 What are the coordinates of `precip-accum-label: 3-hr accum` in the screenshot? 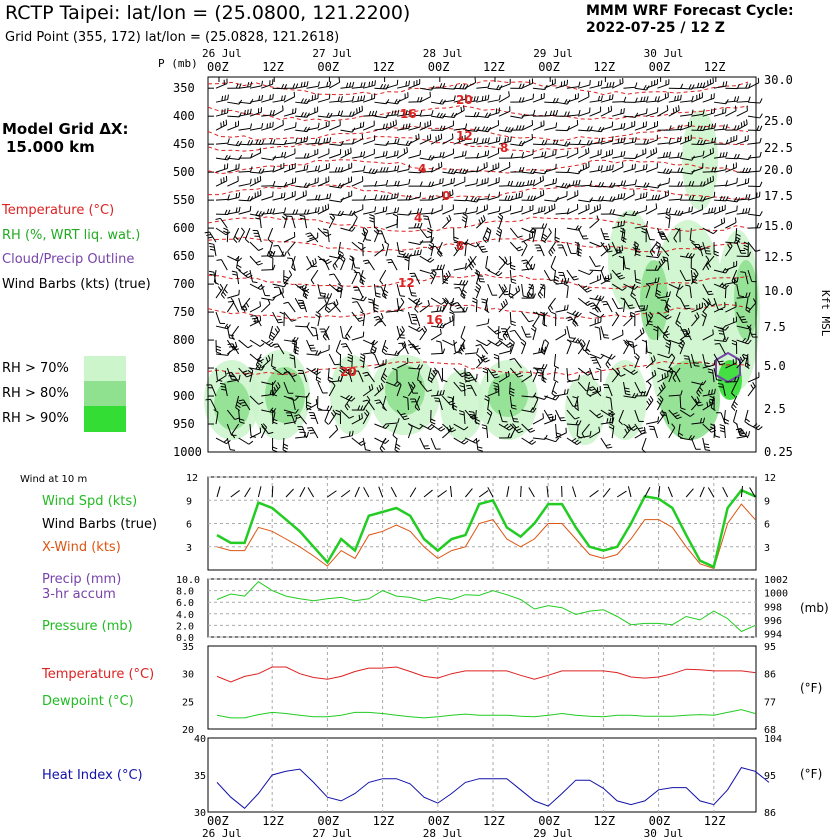 It's located at (79, 594).